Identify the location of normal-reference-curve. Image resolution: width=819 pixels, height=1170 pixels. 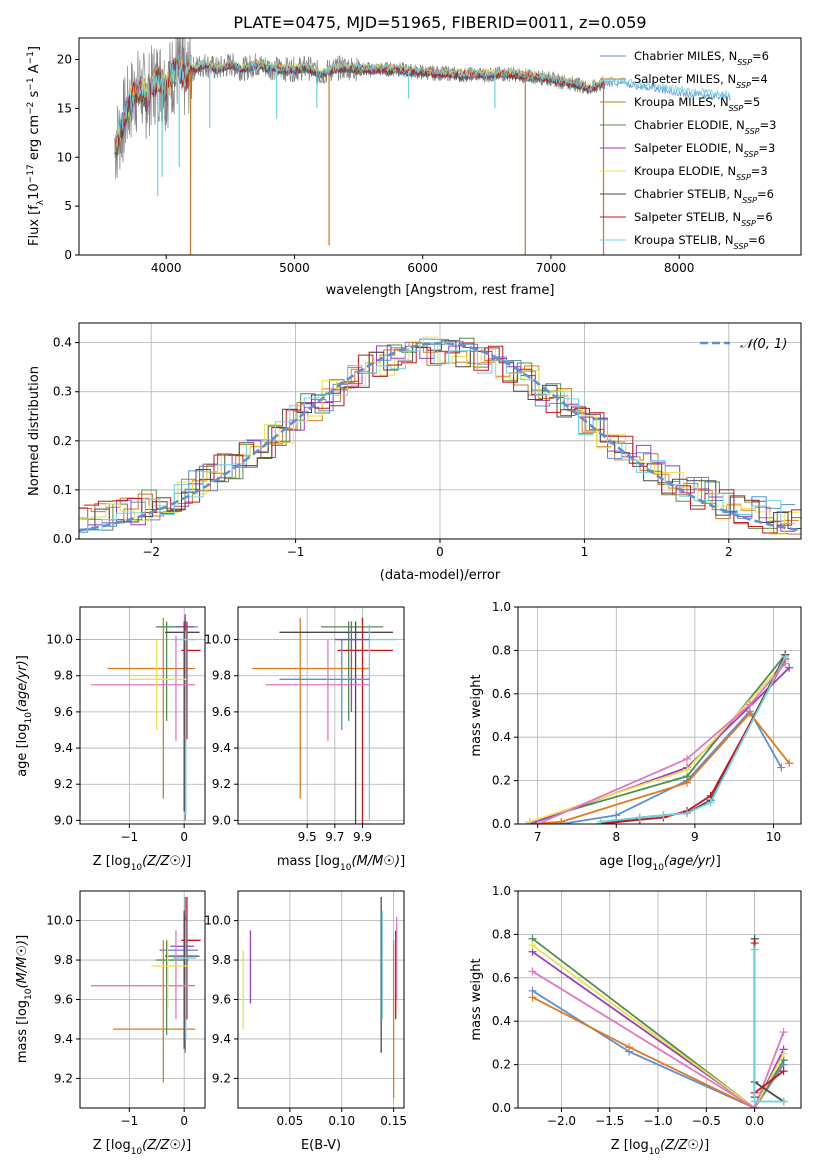
(440, 436).